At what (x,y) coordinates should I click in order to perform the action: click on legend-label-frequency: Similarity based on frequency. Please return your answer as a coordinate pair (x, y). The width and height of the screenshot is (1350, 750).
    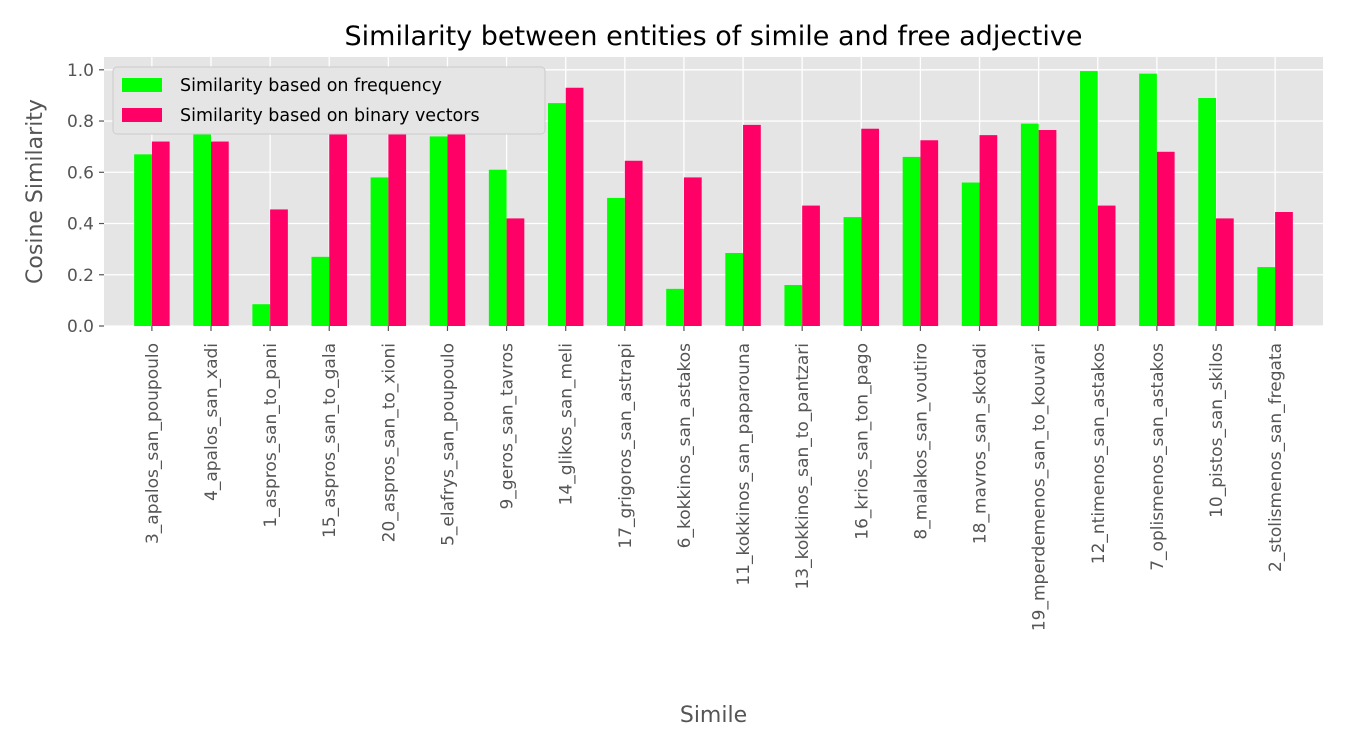
    Looking at the image, I should click on (311, 86).